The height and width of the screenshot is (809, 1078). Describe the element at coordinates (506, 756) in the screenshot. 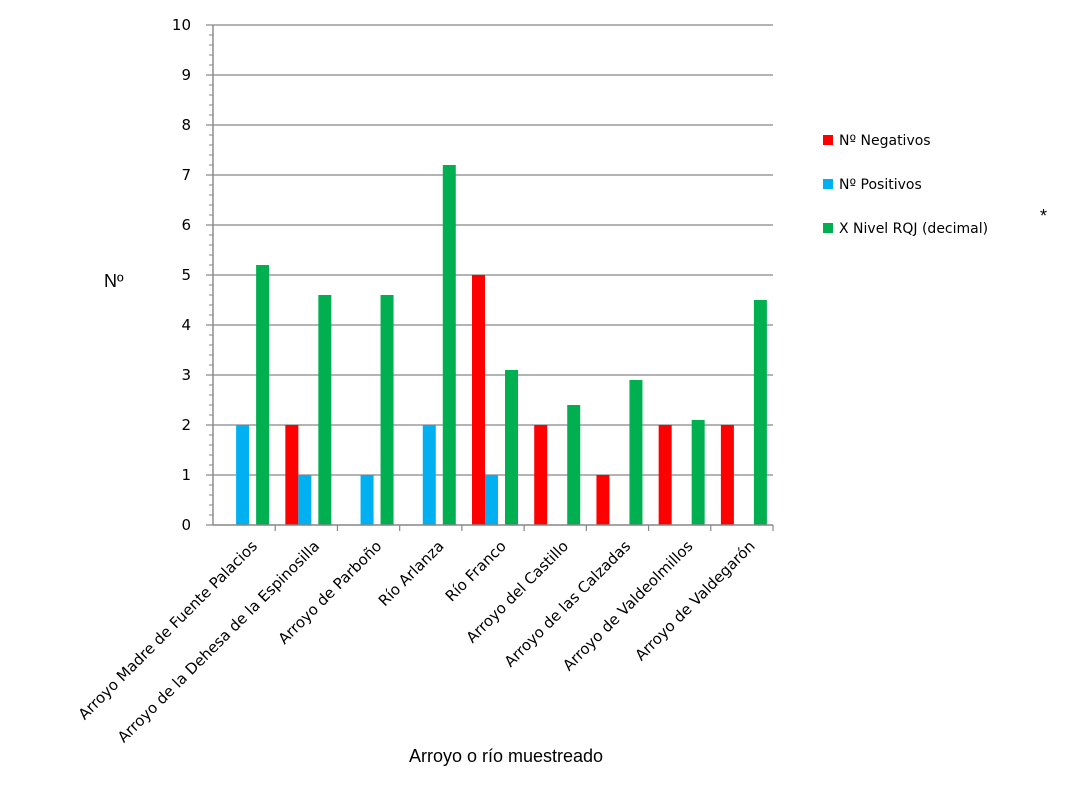

I see `x-axis-title: Arroyo o río muestreado` at that location.